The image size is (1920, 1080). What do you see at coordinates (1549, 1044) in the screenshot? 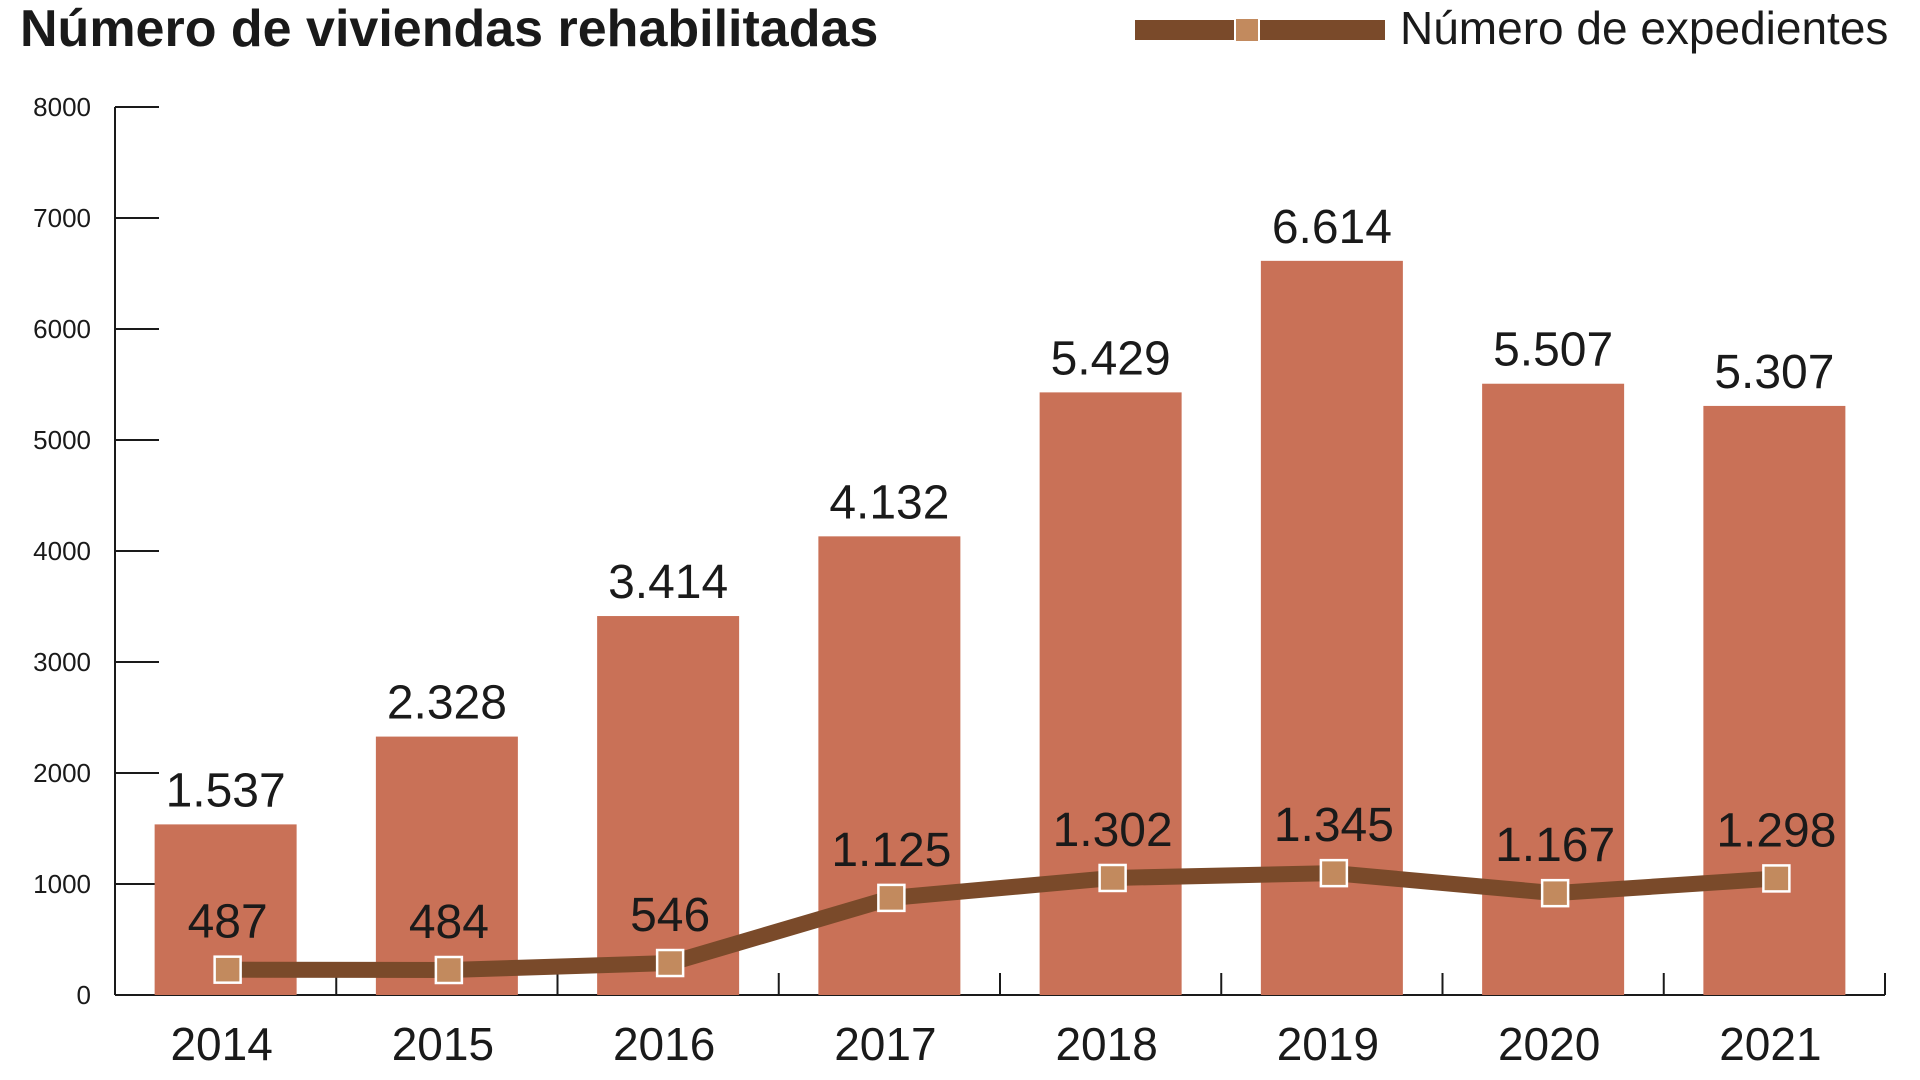
I see `x-tick-label: 2020` at bounding box center [1549, 1044].